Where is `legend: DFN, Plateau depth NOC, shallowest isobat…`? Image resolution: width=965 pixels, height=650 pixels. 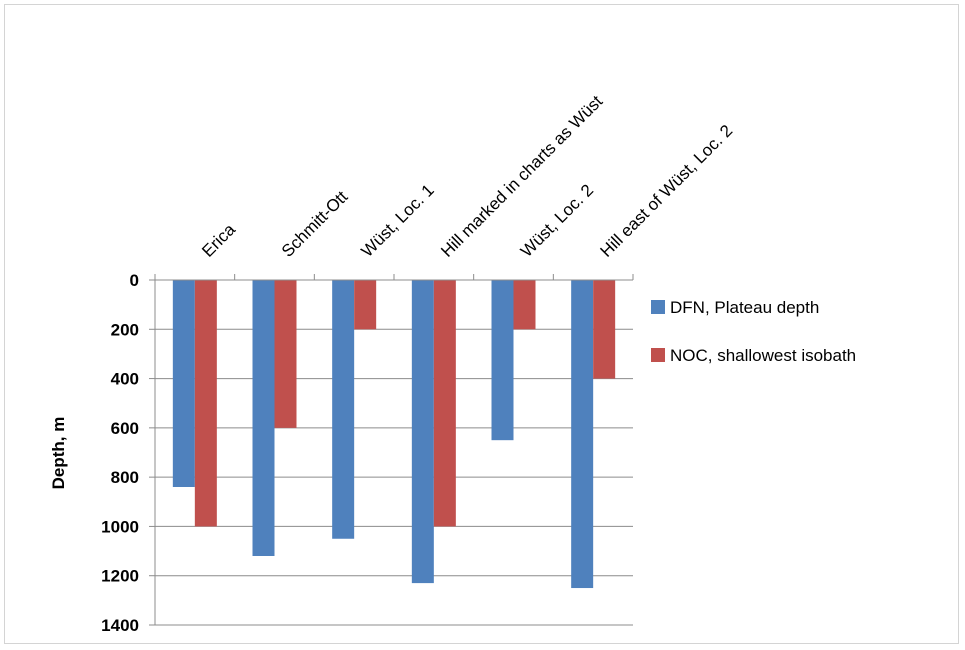 legend: DFN, Plateau depth NOC, shallowest isobat… is located at coordinates (753, 331).